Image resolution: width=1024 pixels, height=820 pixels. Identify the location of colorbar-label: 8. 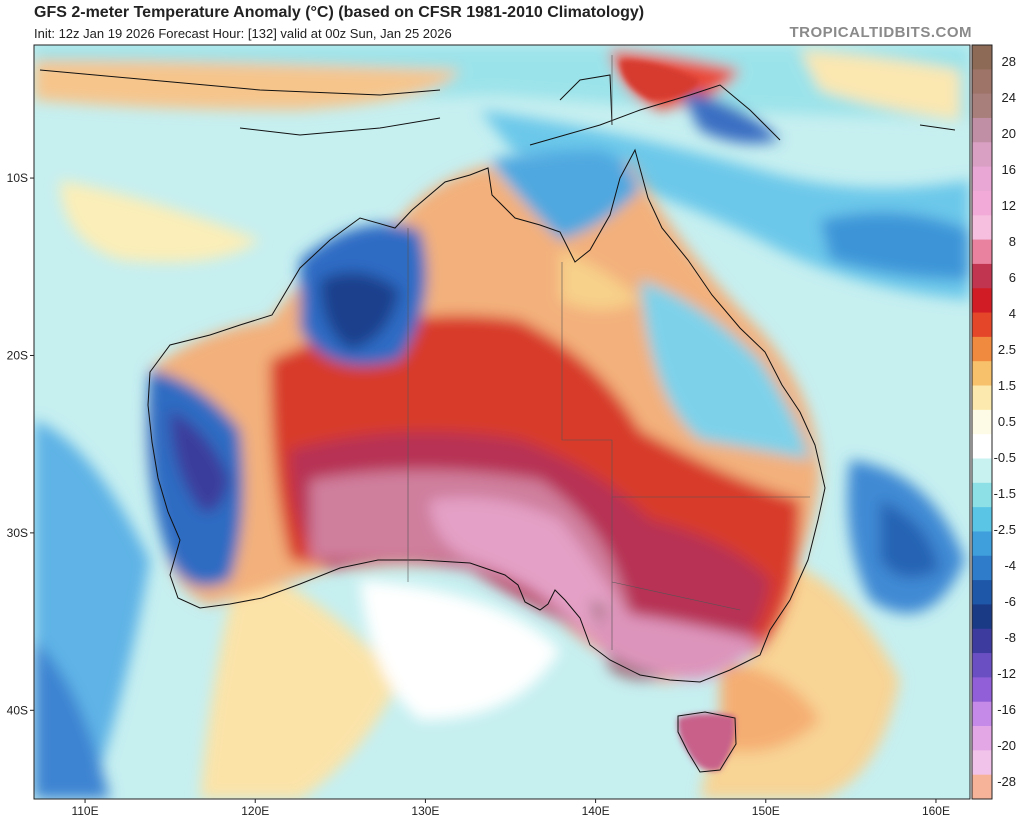
(1012, 241).